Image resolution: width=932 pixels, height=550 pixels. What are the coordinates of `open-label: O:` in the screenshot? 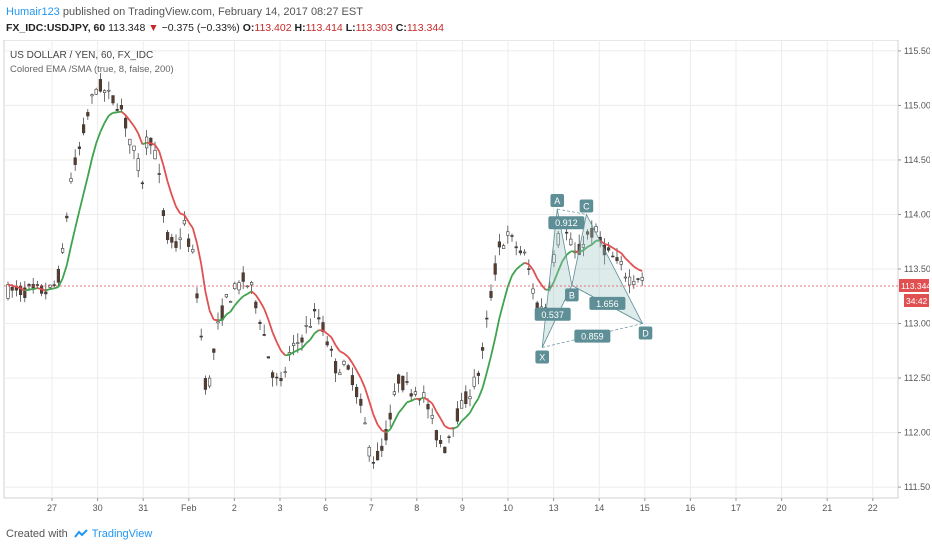 It's located at (248, 28).